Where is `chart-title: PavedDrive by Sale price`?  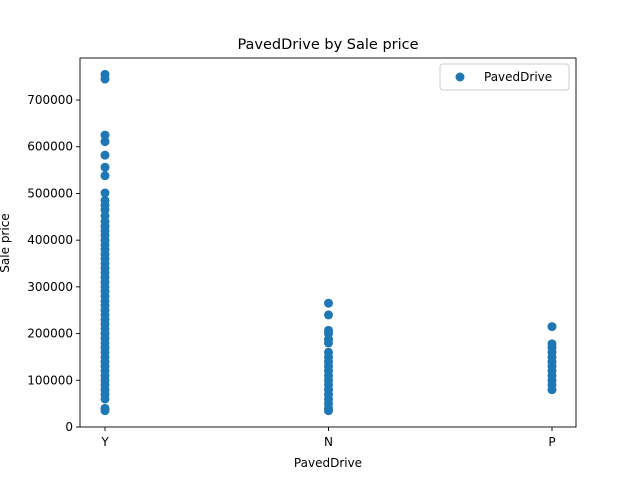 chart-title: PavedDrive by Sale price is located at coordinates (327, 45).